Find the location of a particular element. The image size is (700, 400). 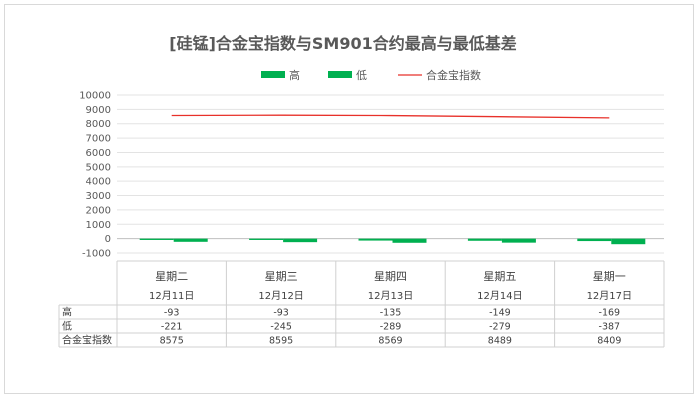

table-cell: 8575 is located at coordinates (172, 341).